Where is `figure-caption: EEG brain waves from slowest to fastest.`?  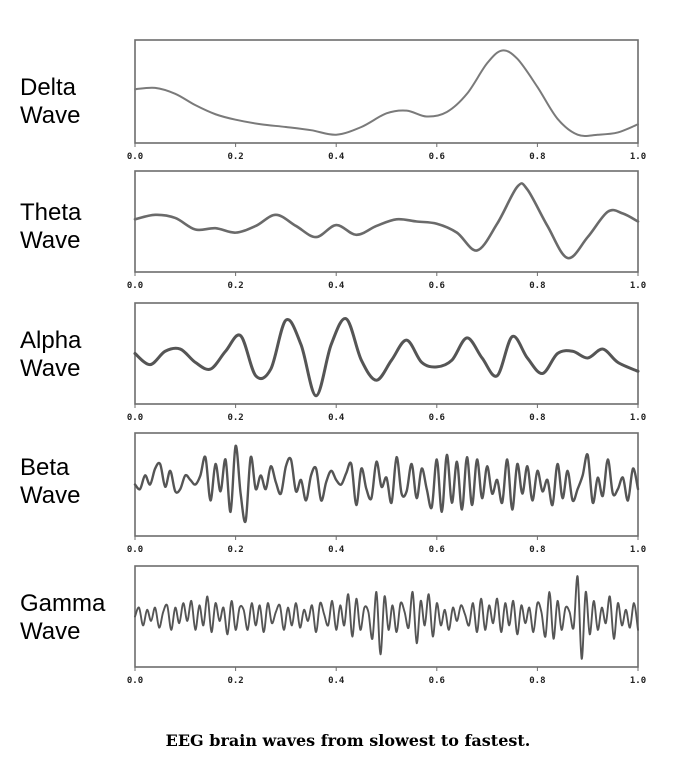
figure-caption: EEG brain waves from slowest to fastest. is located at coordinates (348, 740).